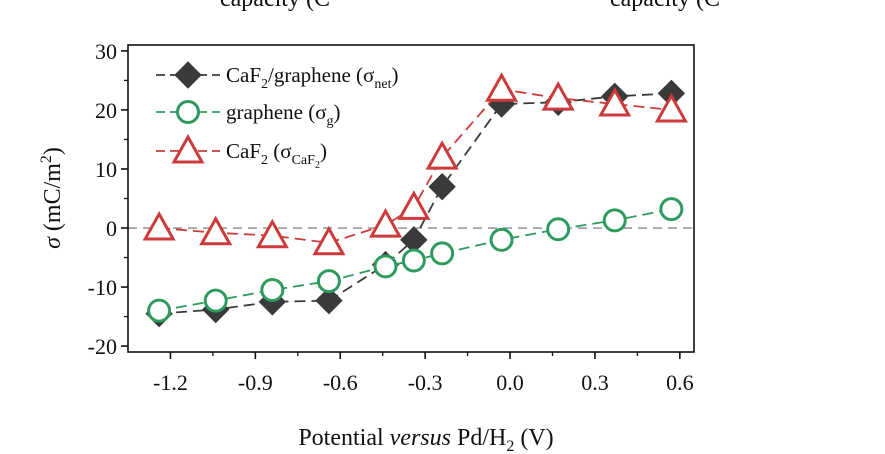 The width and height of the screenshot is (885, 454). Describe the element at coordinates (680, 382) in the screenshot. I see `x-tick-label: 0.6` at that location.